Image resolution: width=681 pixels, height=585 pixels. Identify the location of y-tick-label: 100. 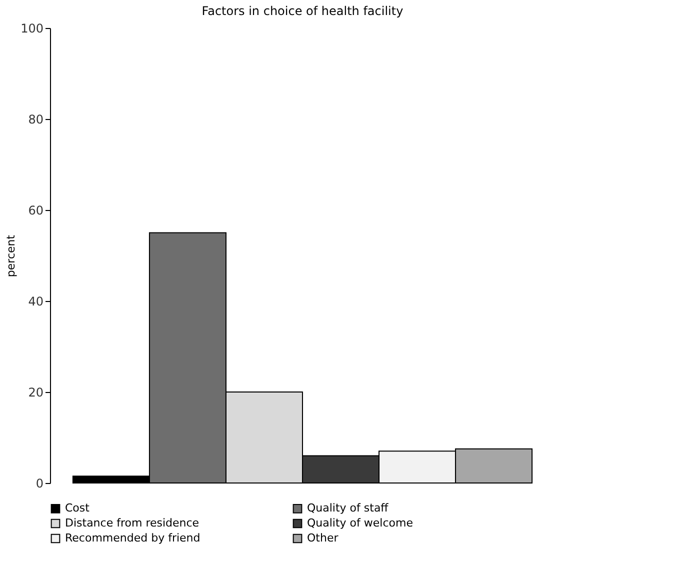
(32, 29).